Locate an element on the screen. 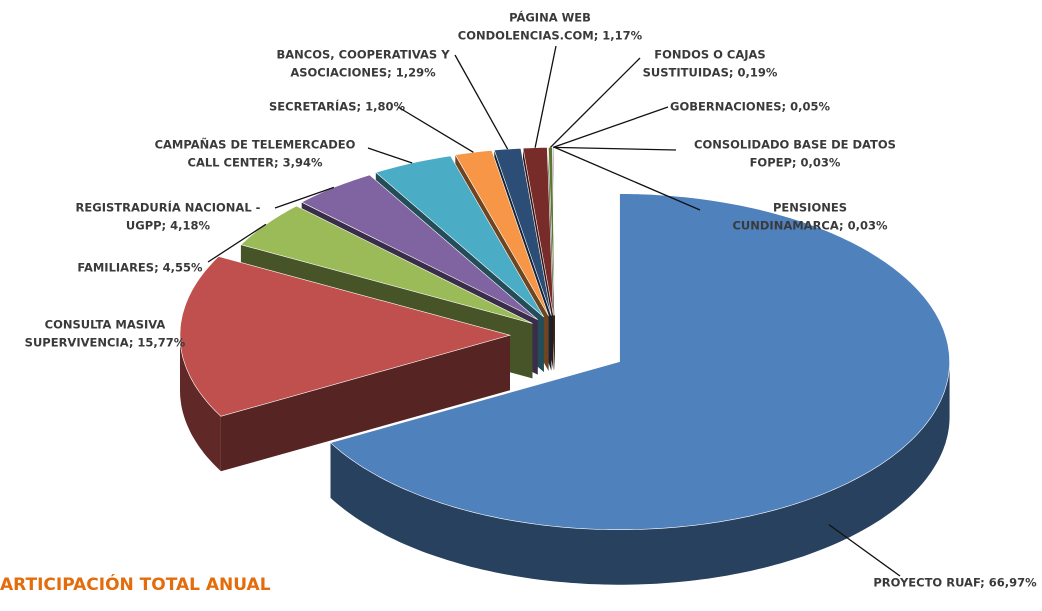 This screenshot has width=1042, height=611. data-label: FOPEP; 0,03% is located at coordinates (795, 163).